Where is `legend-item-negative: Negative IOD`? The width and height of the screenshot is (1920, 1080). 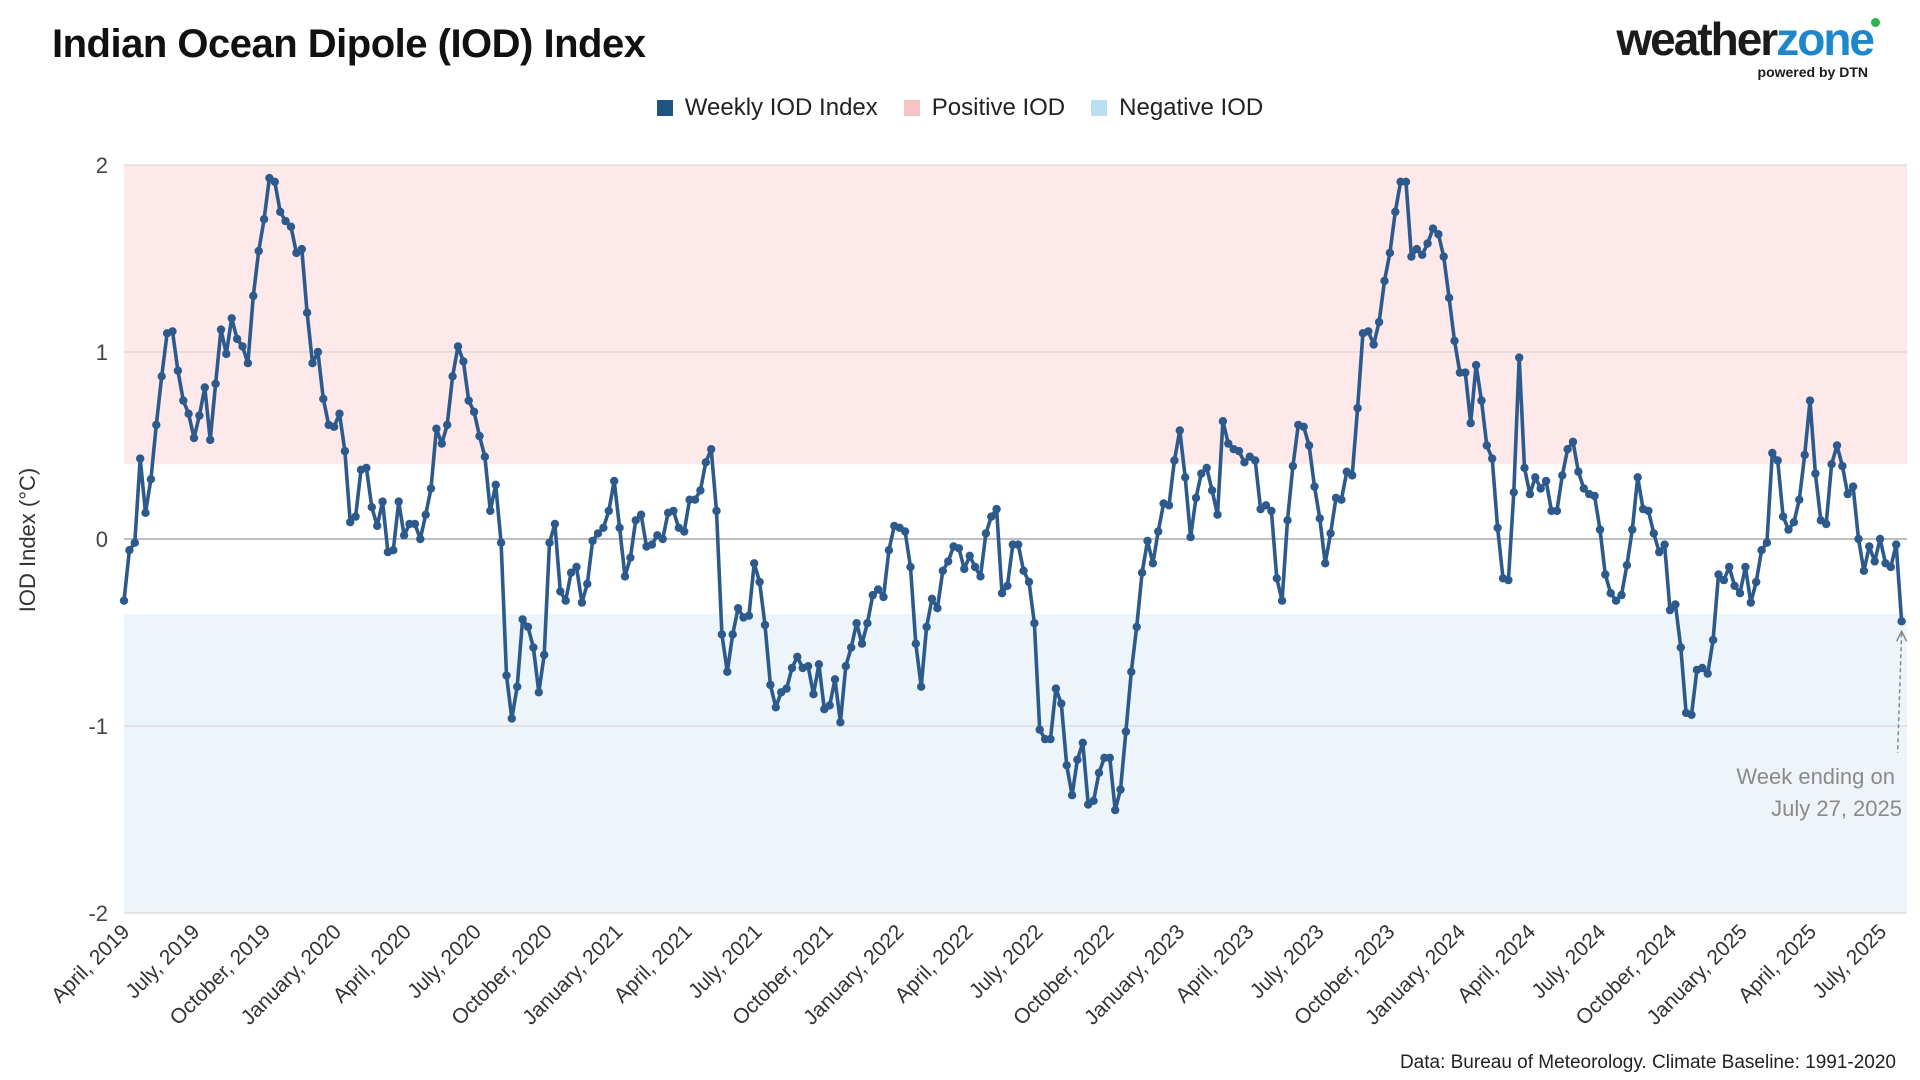
legend-item-negative: Negative IOD is located at coordinates (1177, 108).